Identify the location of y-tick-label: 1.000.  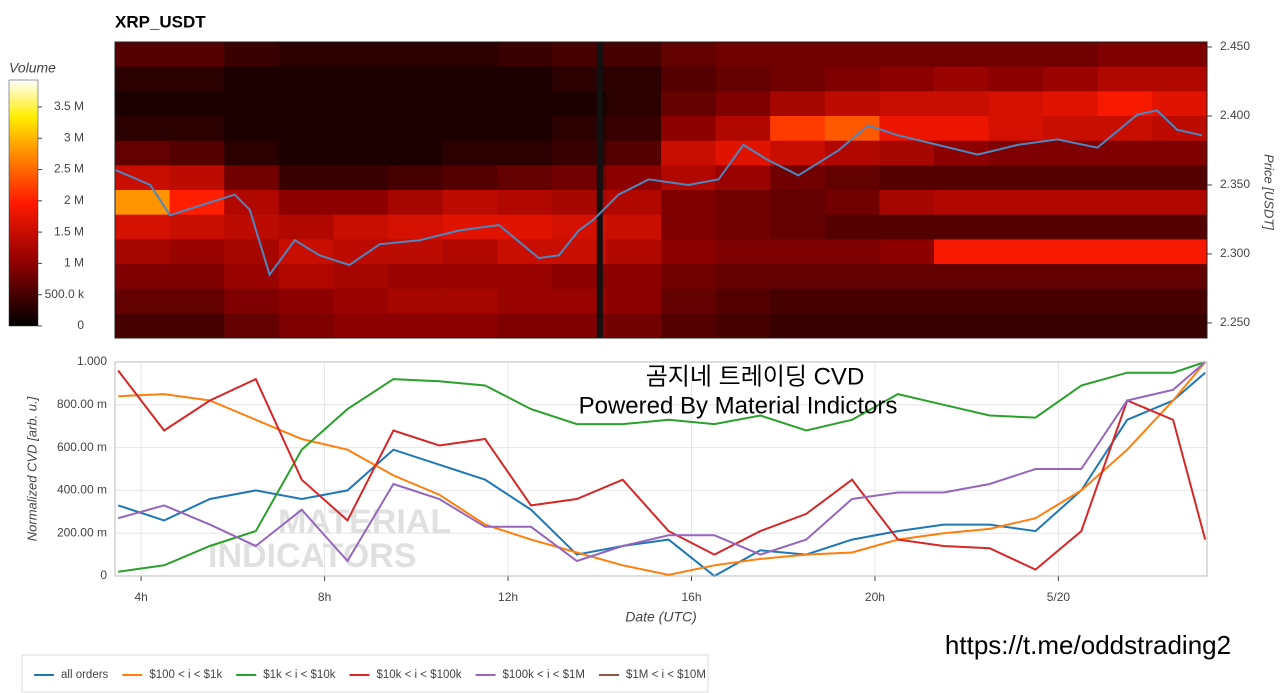
(92, 361).